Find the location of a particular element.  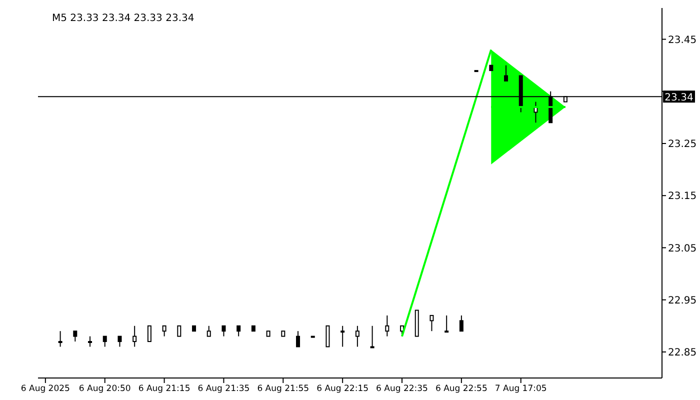

x-tick-label: 7 Aug 17:05 is located at coordinates (520, 389).